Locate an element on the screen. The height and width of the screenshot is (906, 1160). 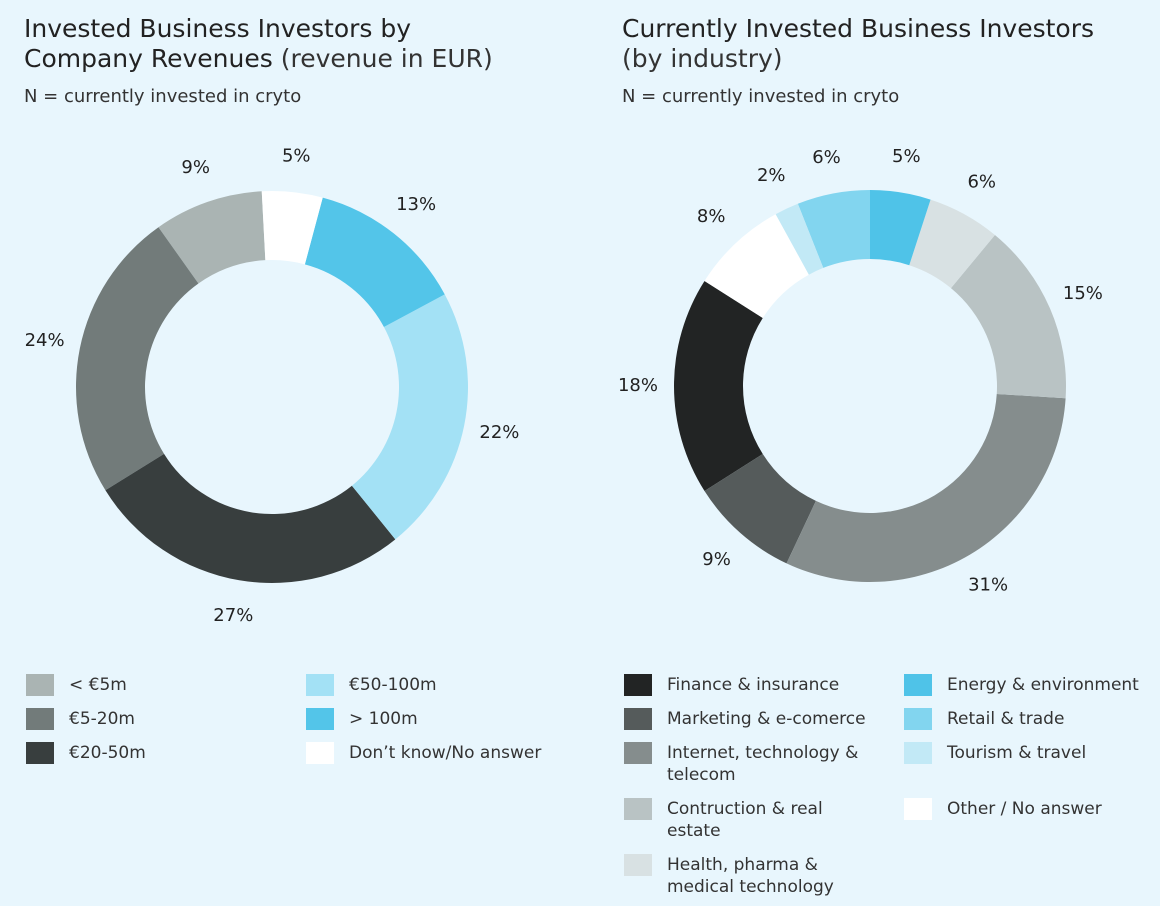
legend-item: Other / No answer is located at coordinates (1032, 809).